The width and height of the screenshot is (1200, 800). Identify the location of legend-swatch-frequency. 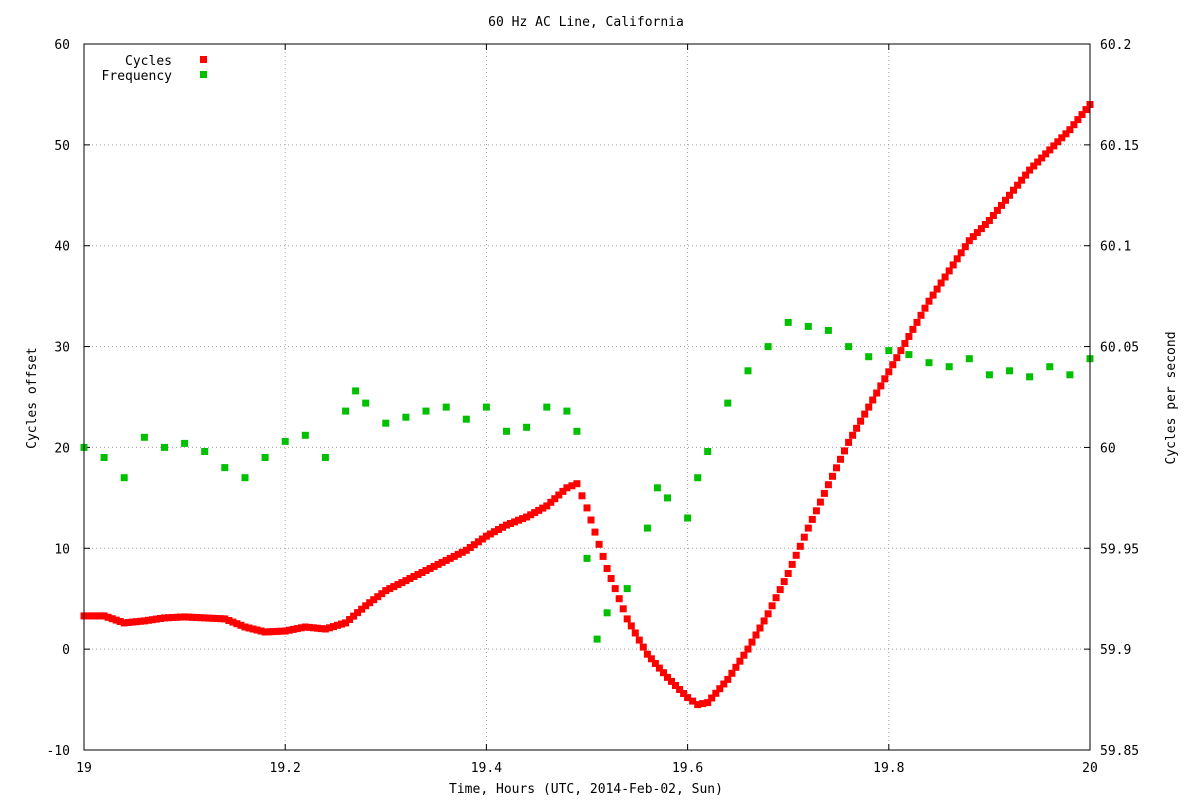
(203, 74).